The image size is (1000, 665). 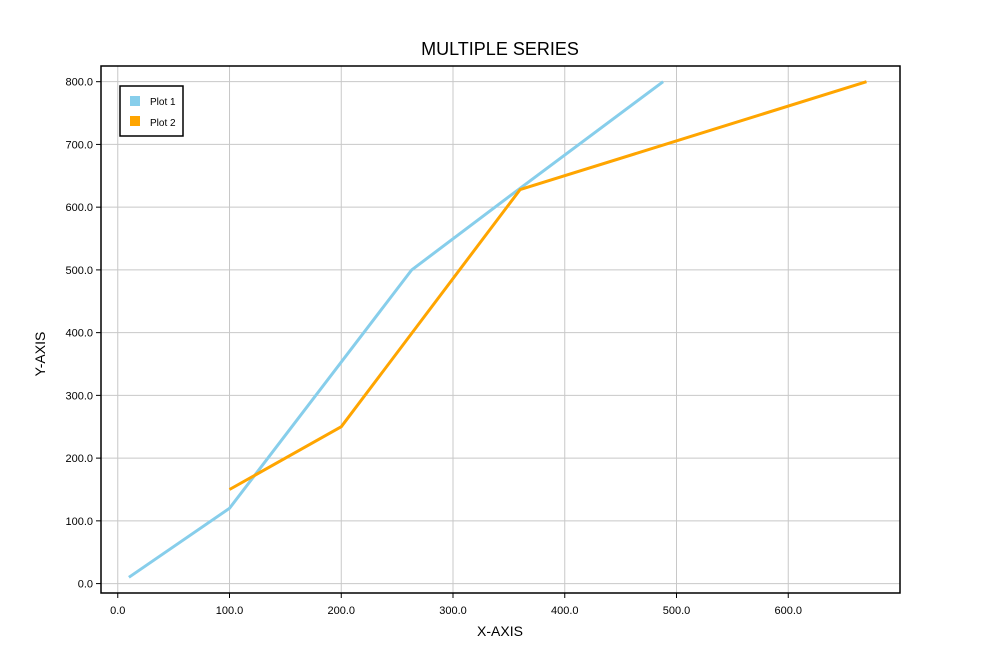 What do you see at coordinates (85, 585) in the screenshot?
I see `y-tick-label: 0.0` at bounding box center [85, 585].